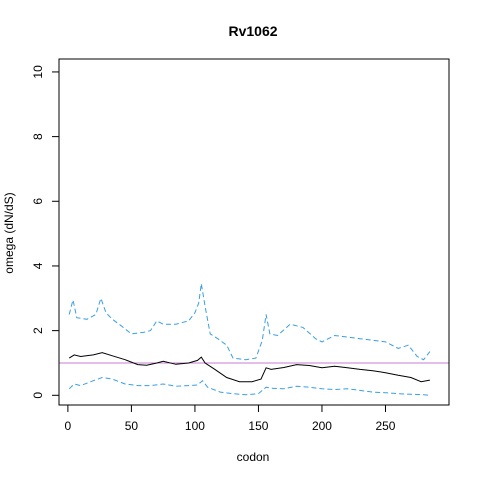 This screenshot has width=480, height=480. I want to click on x-tick-label: 50, so click(132, 426).